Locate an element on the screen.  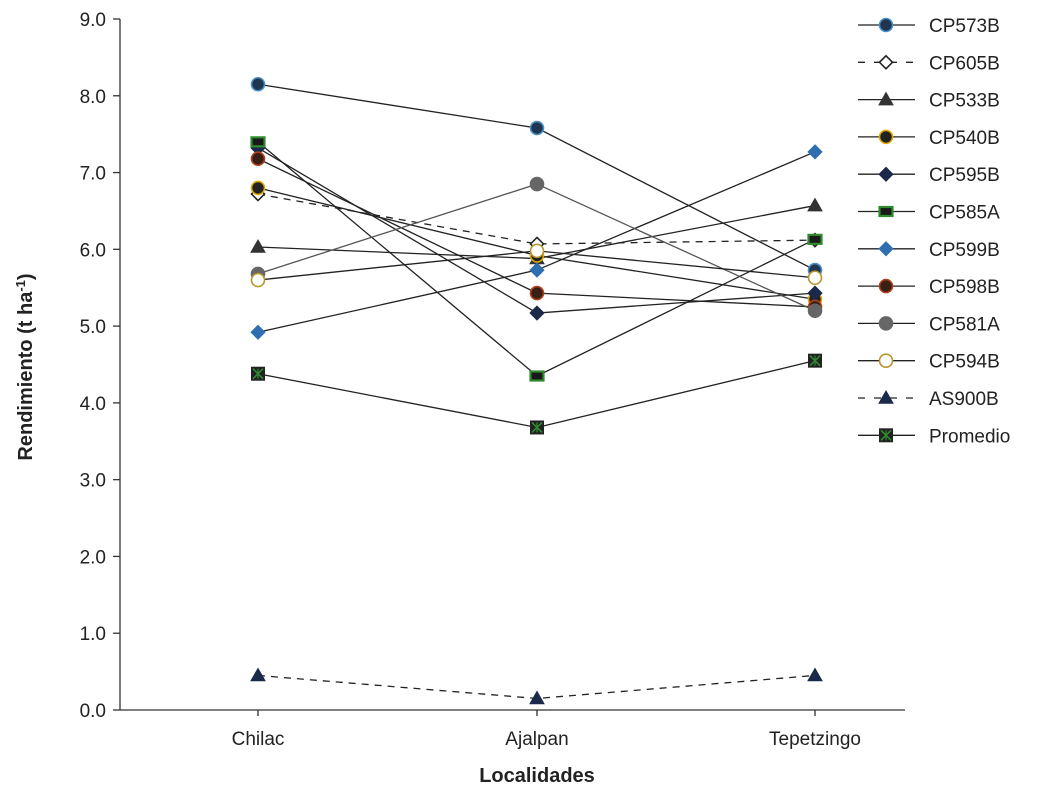
x-tick-label: Tepetzingo is located at coordinates (815, 739).